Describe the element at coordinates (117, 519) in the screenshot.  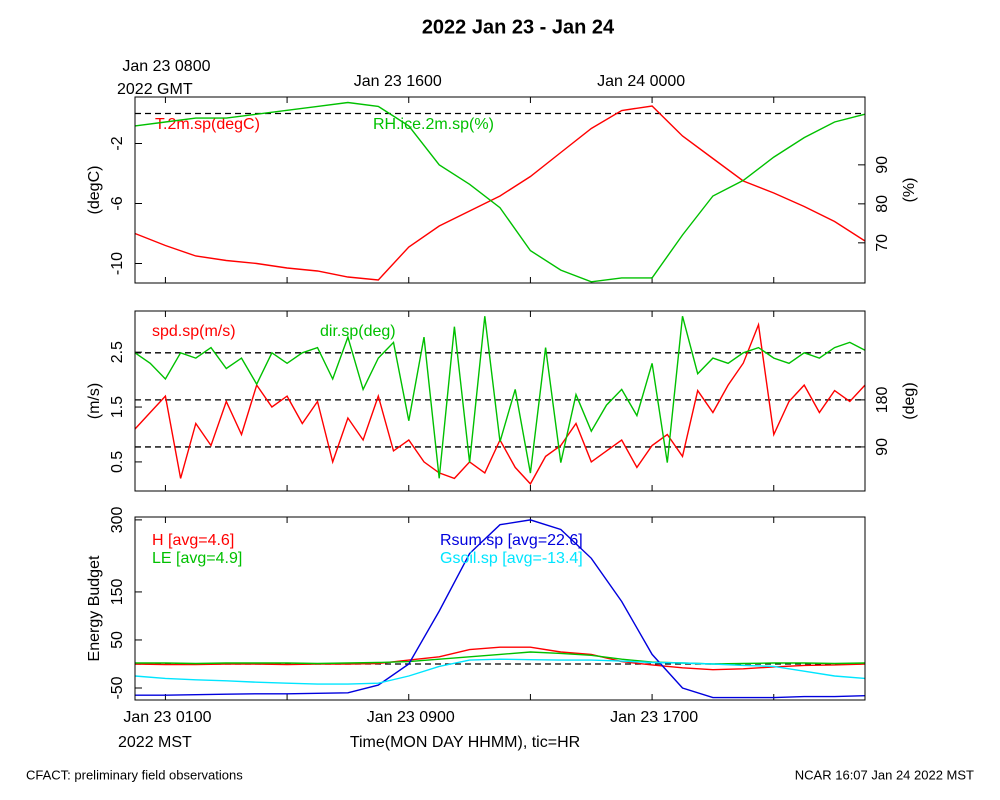
I see `y-tick-label: 300` at that location.